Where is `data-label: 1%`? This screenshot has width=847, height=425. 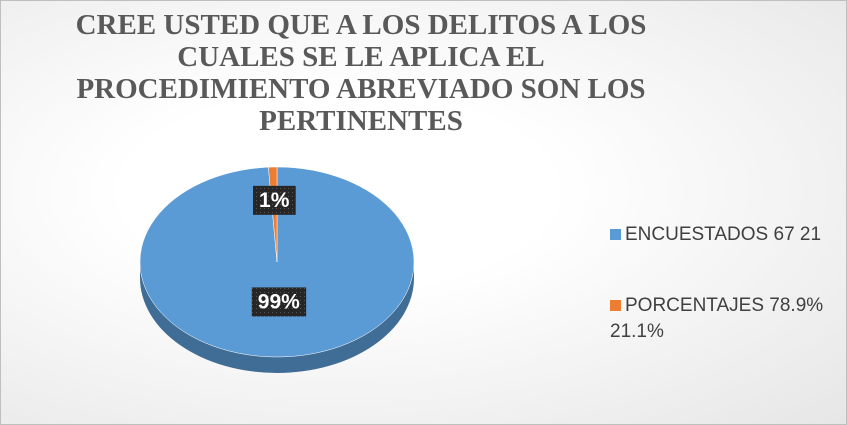 data-label: 1% is located at coordinates (274, 200).